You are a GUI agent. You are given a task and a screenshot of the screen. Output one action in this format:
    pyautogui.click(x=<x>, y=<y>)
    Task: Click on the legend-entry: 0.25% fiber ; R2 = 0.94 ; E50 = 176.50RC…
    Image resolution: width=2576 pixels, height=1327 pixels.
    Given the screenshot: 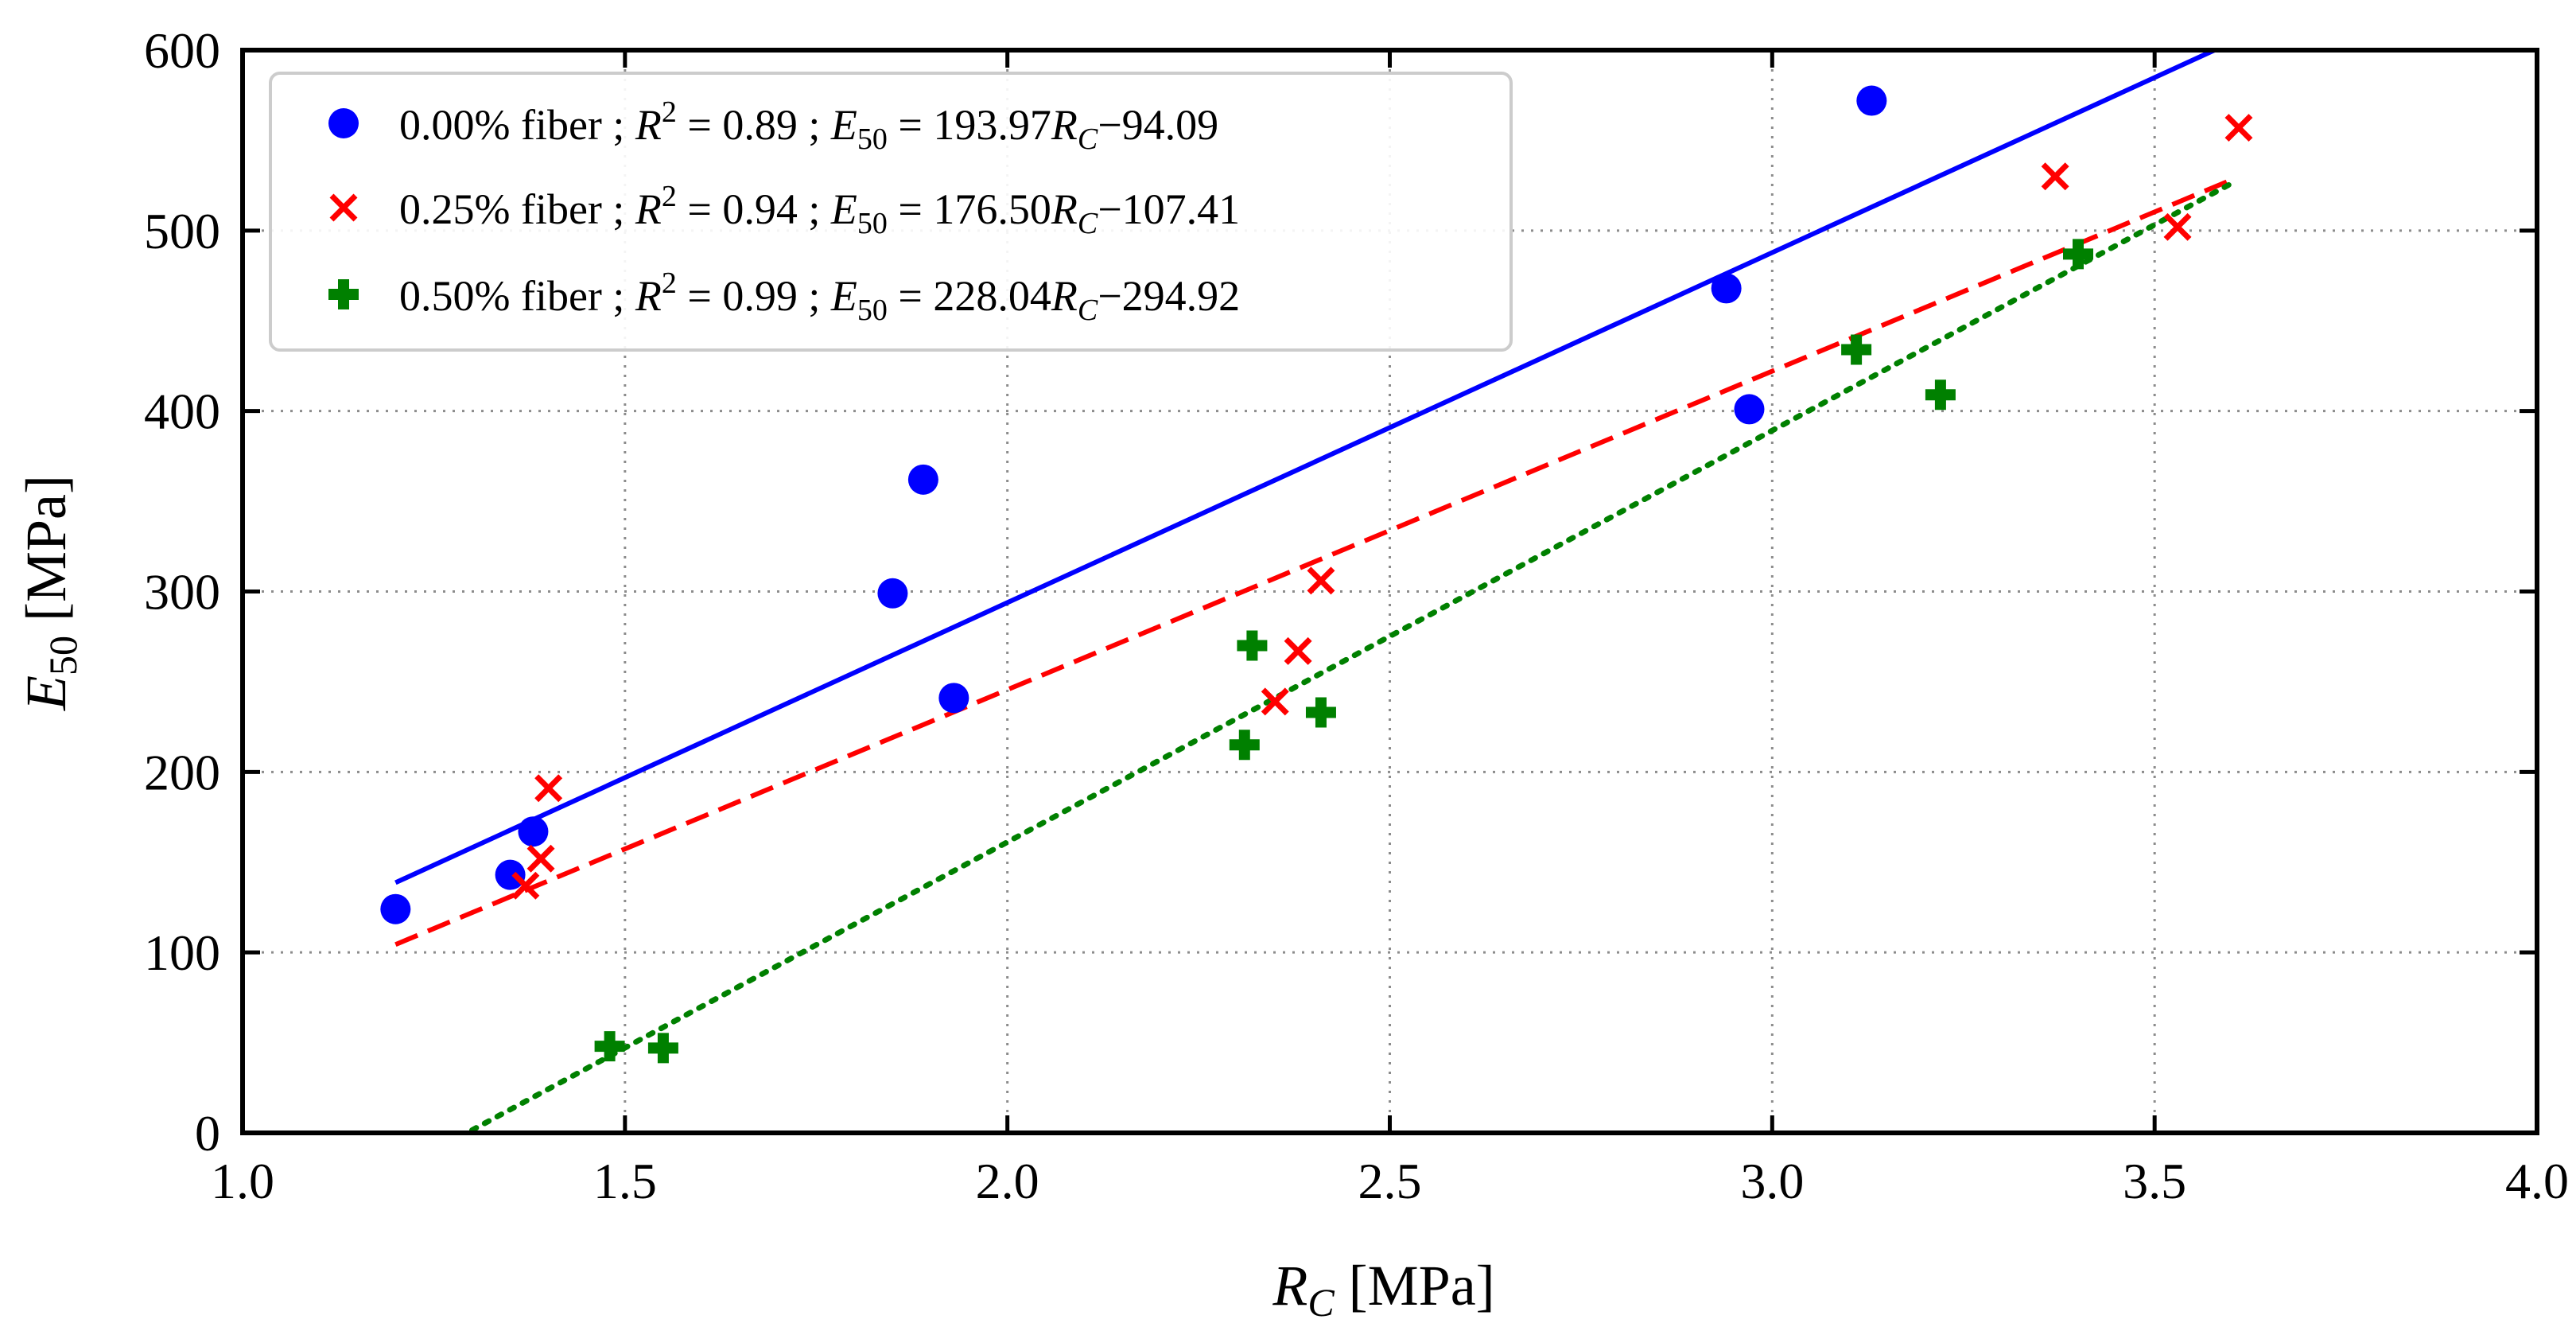 What is the action you would take?
    pyautogui.click(x=819, y=210)
    